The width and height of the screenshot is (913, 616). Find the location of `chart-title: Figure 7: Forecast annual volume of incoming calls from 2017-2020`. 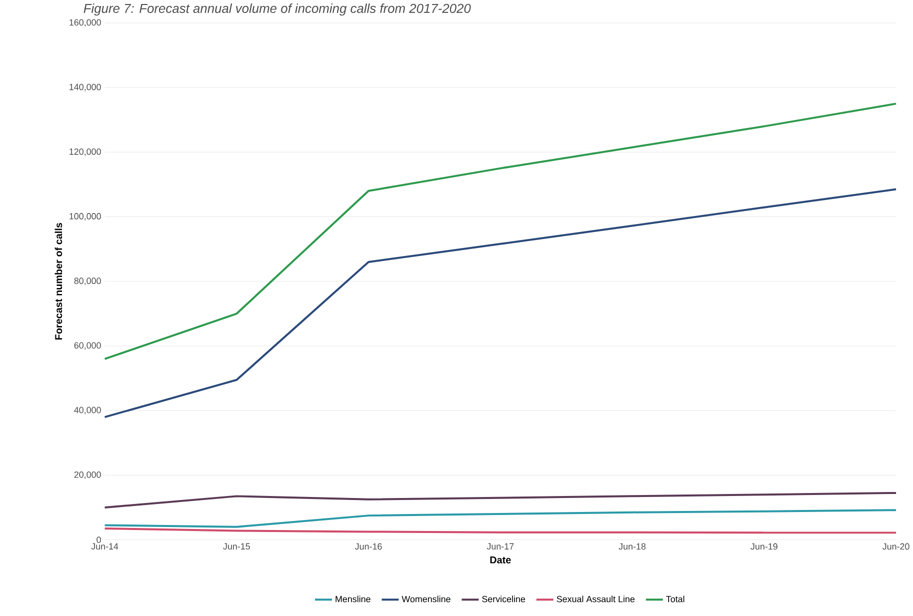

chart-title: Figure 7: Forecast annual volume of incoming calls from 2017-2020 is located at coordinates (277, 10).